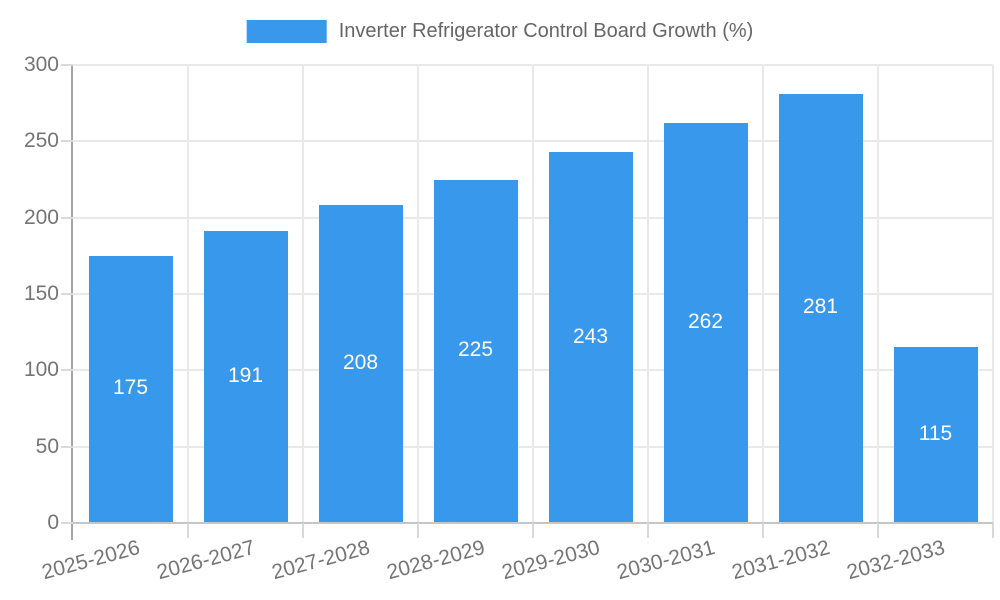 Image resolution: width=1000 pixels, height=600 pixels. What do you see at coordinates (286, 31) in the screenshot?
I see `legend-swatch` at bounding box center [286, 31].